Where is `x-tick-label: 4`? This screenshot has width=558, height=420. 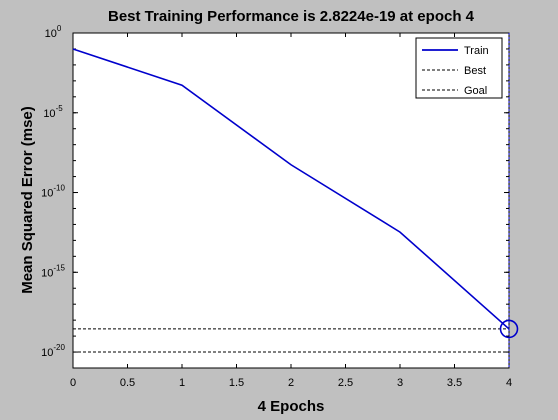
x-tick-label: 4 is located at coordinates (509, 383).